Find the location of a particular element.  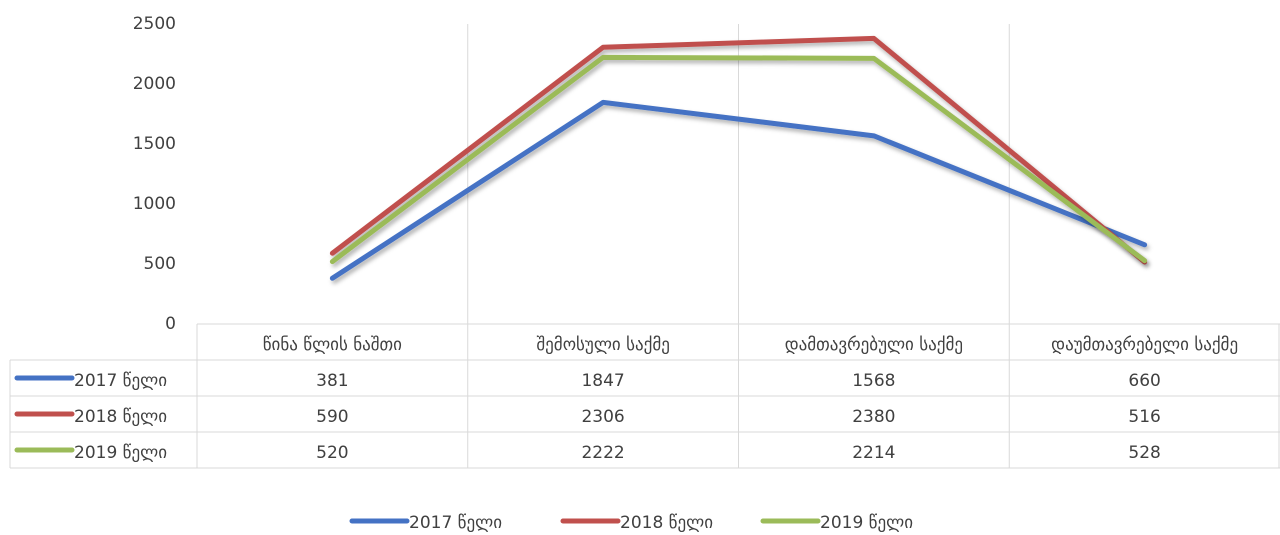

y-tick-label: 2500 is located at coordinates (154, 24).